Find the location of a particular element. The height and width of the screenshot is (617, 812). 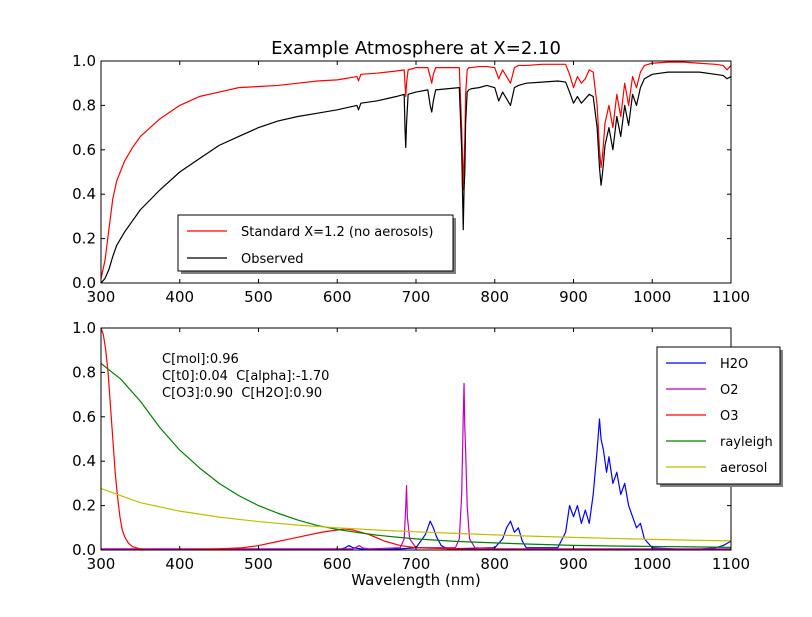

chart-title: Example Atmosphere at X=2.10 is located at coordinates (416, 48).